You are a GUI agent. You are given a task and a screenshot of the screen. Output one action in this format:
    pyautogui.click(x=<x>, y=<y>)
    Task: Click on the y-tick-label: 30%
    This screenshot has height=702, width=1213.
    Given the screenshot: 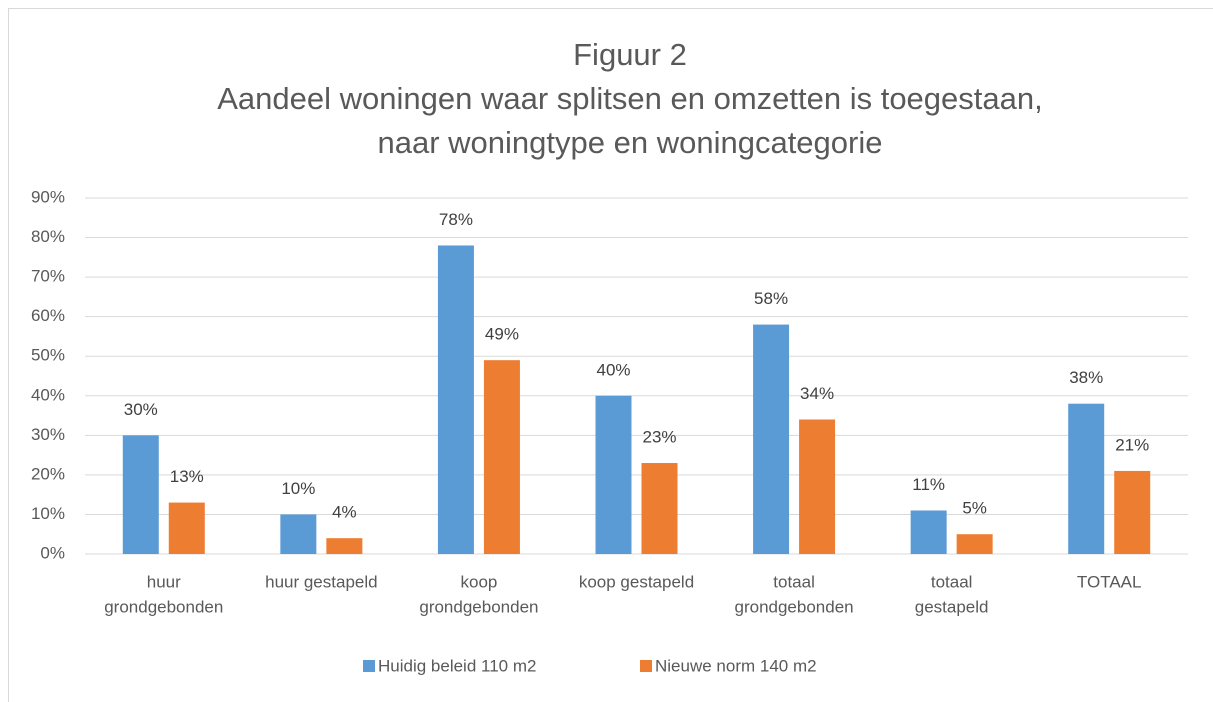 What is the action you would take?
    pyautogui.click(x=48, y=434)
    